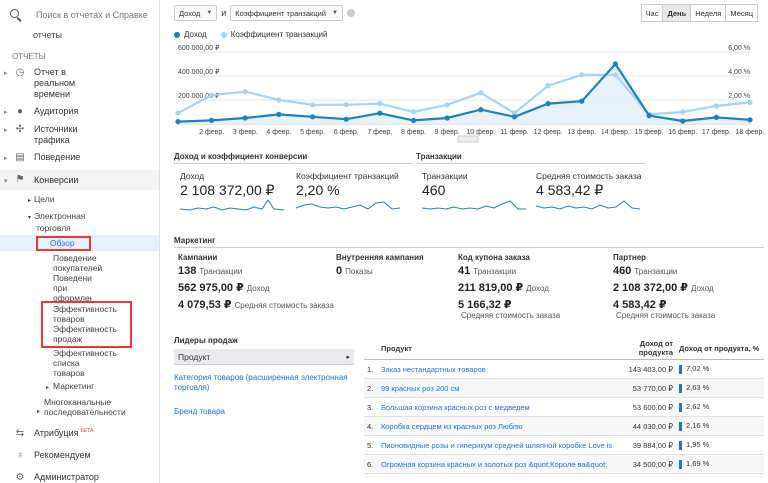 This screenshot has height=483, width=768. I want to click on sidebar-item-marketing: ▸ Маркетинг, so click(70, 386).